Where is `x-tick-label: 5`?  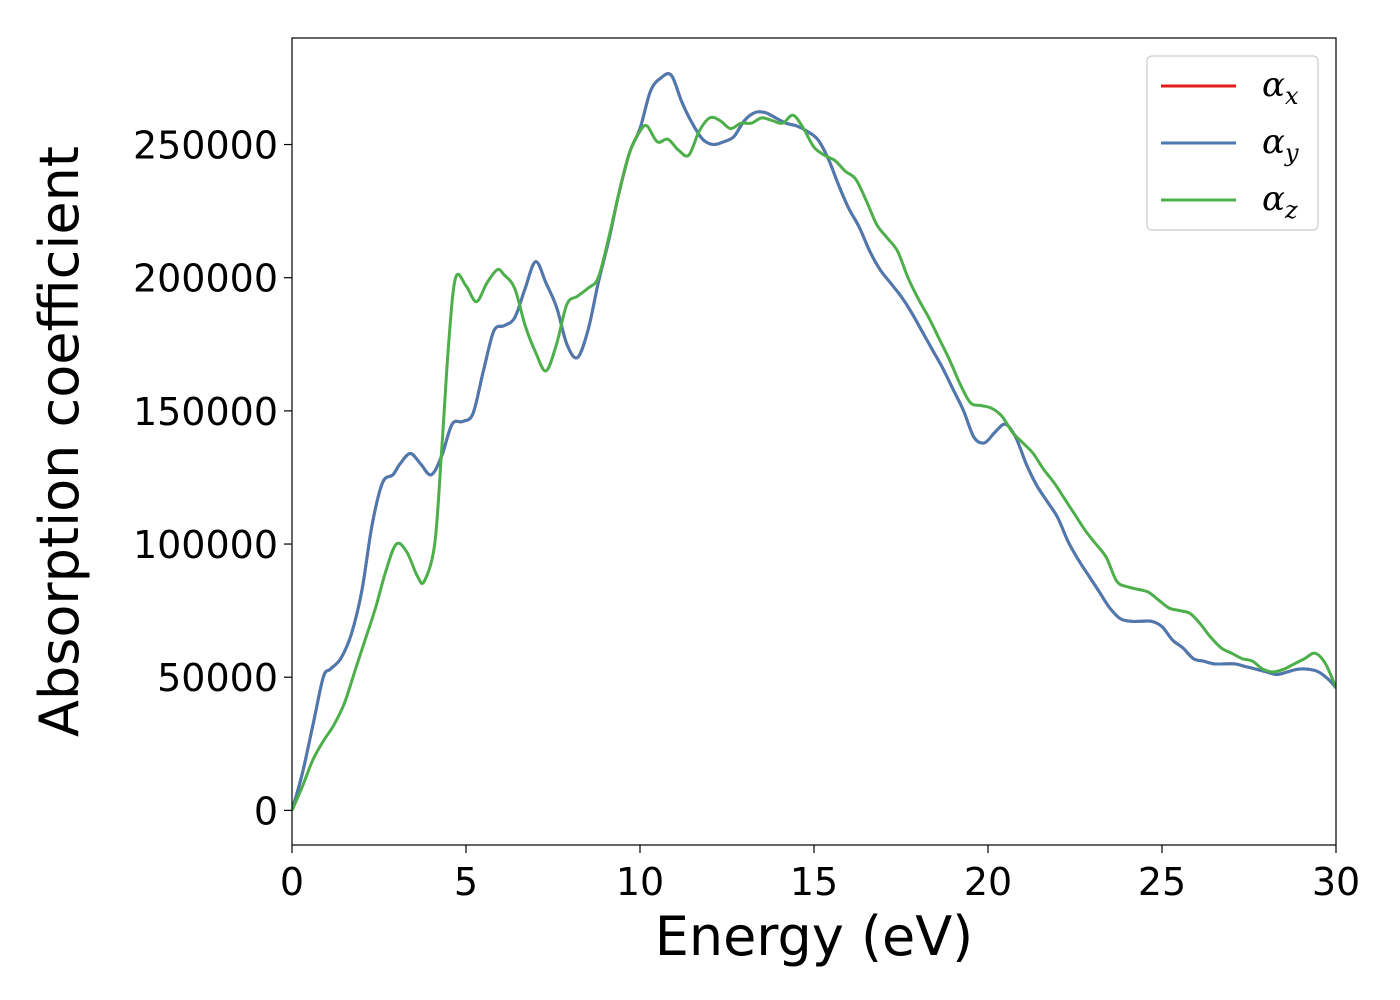 x-tick-label: 5 is located at coordinates (466, 882).